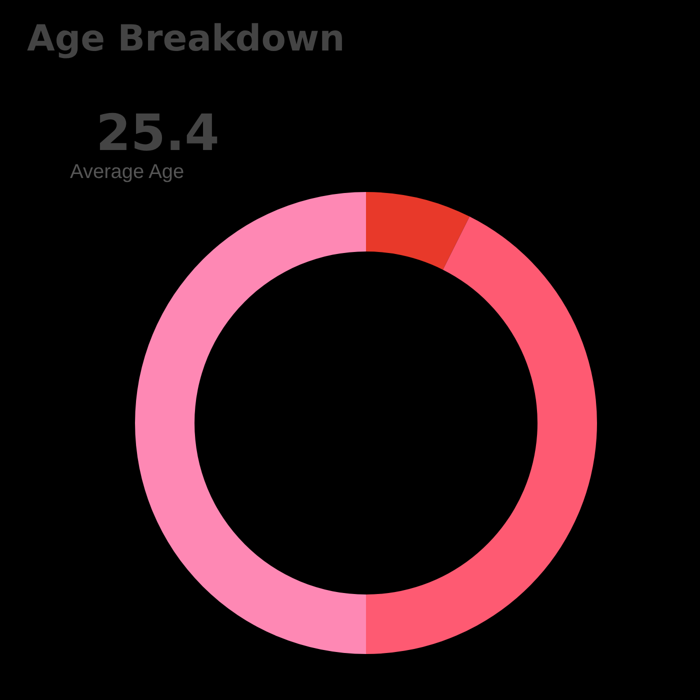 The image size is (700, 700). Describe the element at coordinates (186, 39) in the screenshot. I see `chart-title: Age Breakdown` at that location.